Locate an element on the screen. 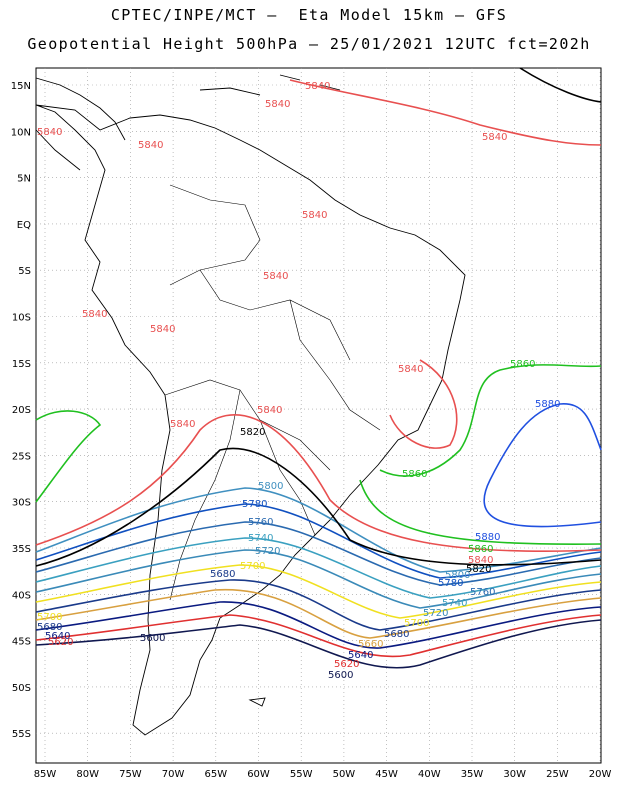  lon-tick-label: 65W is located at coordinates (215, 774).